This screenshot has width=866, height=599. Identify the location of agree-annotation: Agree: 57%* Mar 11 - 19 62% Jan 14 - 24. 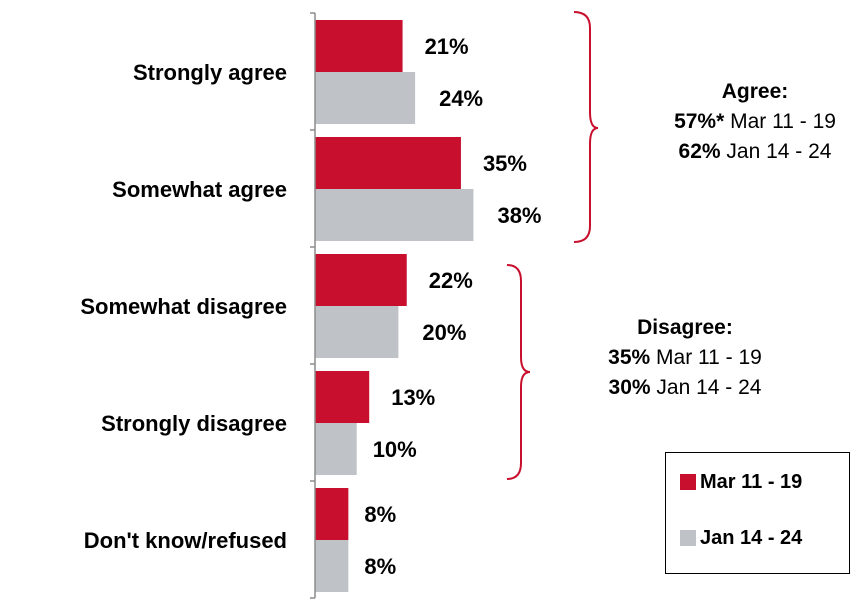
(753, 122).